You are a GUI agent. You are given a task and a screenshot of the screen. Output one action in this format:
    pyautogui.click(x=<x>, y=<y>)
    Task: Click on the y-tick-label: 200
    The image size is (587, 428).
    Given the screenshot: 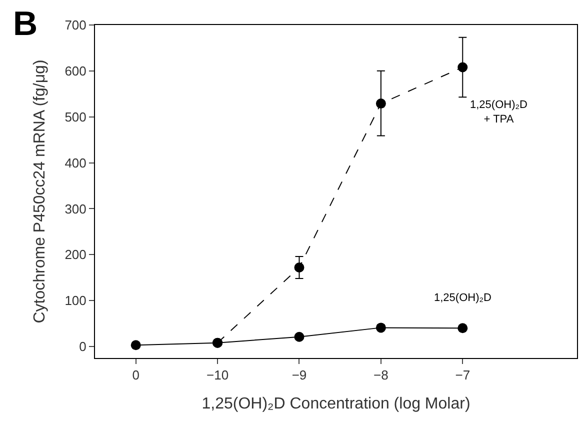 What is the action you would take?
    pyautogui.click(x=75, y=254)
    